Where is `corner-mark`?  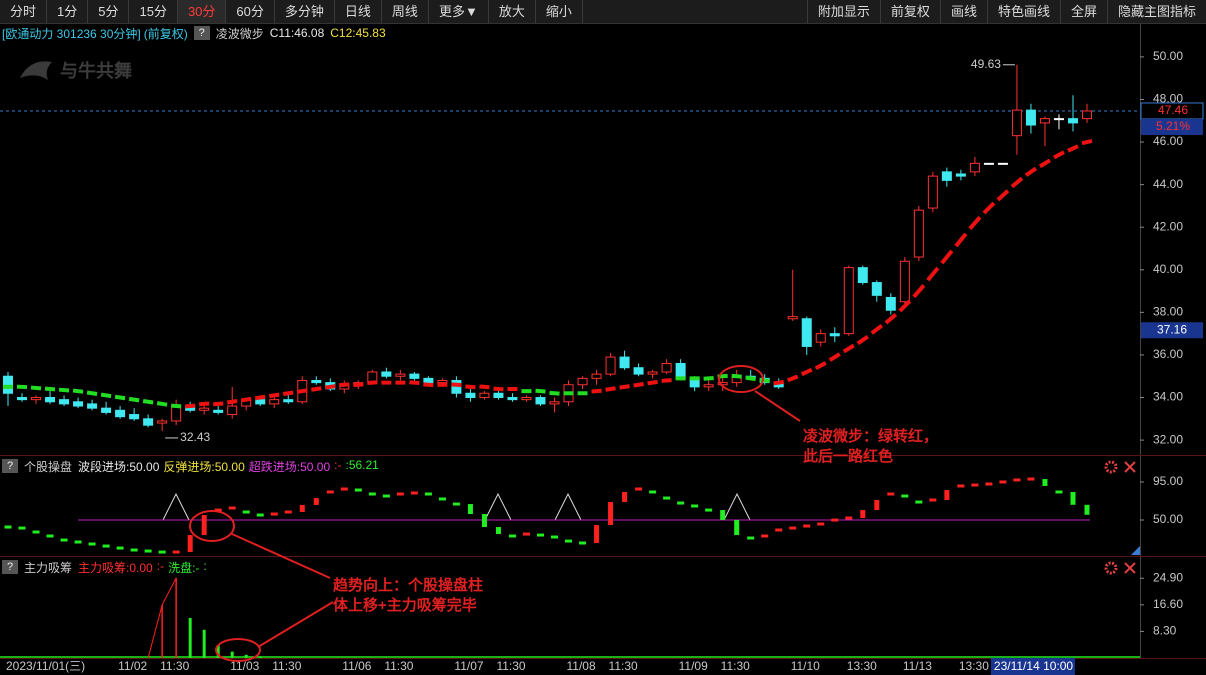
corner-mark is located at coordinates (1135, 550).